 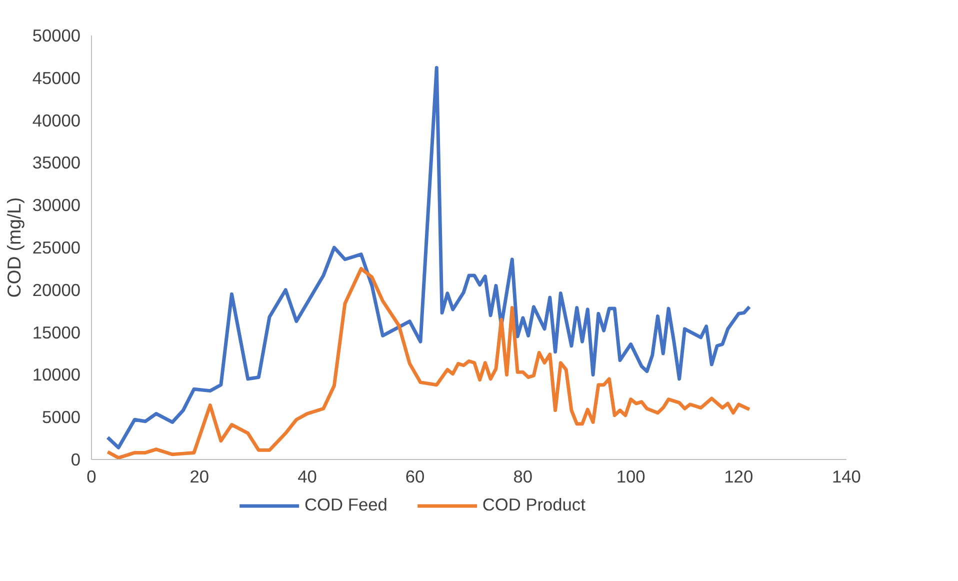 What do you see at coordinates (56, 36) in the screenshot?
I see `y-tick-label: 50000` at bounding box center [56, 36].